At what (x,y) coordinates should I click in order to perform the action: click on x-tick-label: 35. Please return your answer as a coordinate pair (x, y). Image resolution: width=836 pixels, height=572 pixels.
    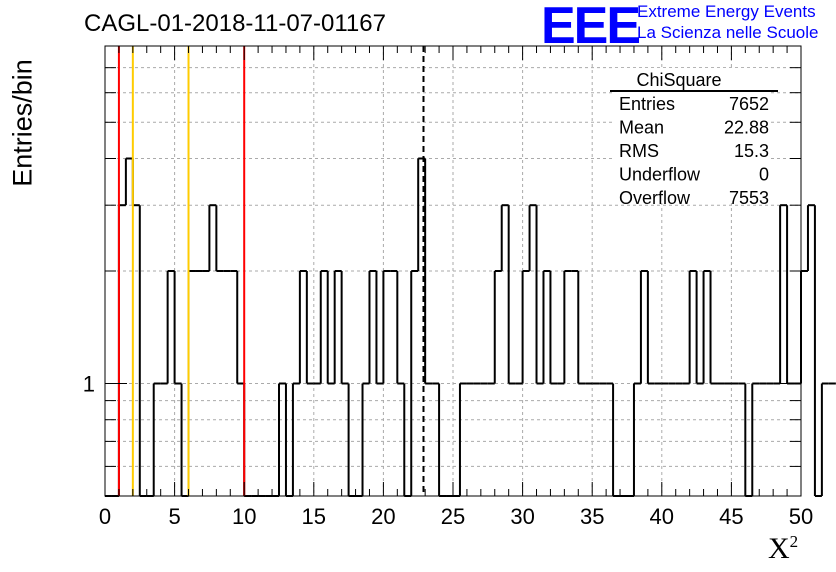
    Looking at the image, I should click on (592, 516).